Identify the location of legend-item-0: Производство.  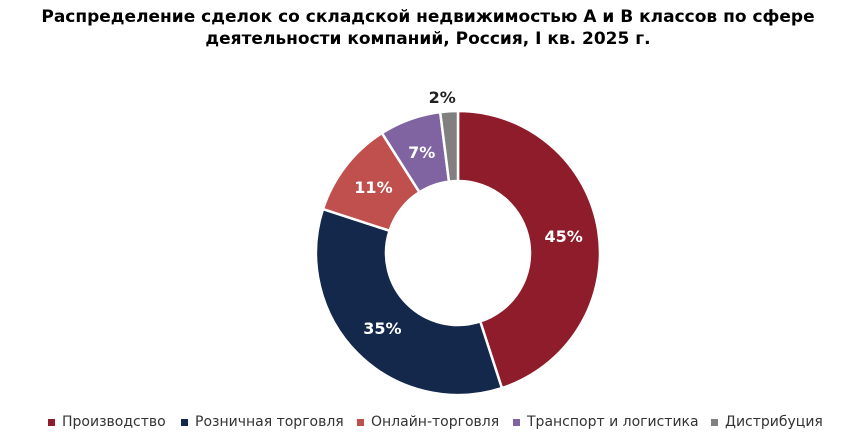
(107, 422).